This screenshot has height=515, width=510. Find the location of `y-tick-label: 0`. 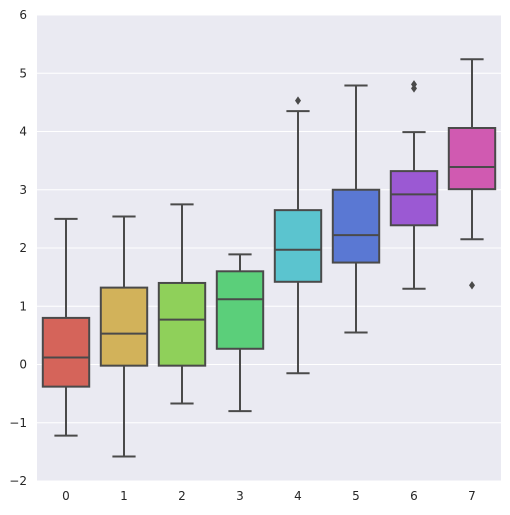

y-tick-label: 0 is located at coordinates (23, 365).